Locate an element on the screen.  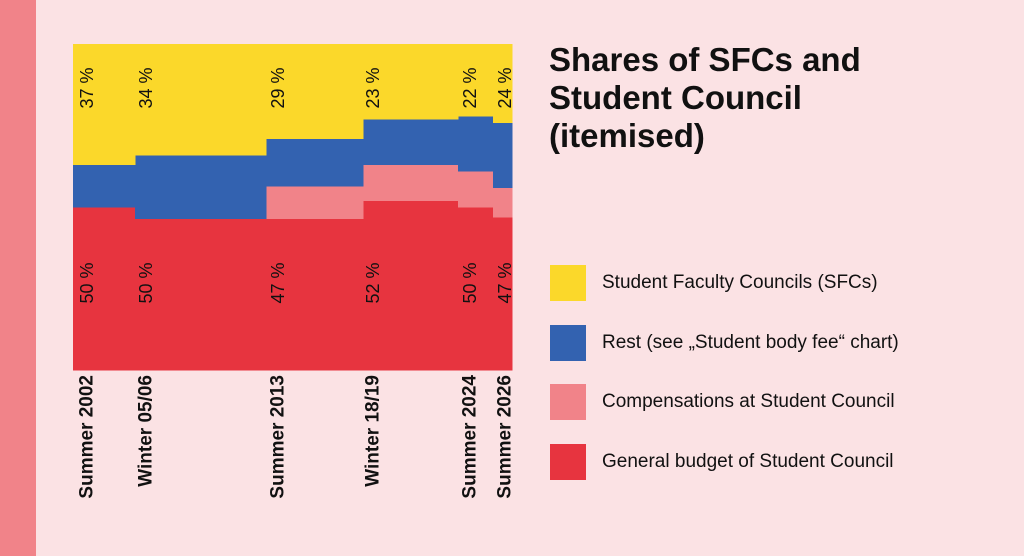
legend-swatch-general-budget is located at coordinates (568, 462).